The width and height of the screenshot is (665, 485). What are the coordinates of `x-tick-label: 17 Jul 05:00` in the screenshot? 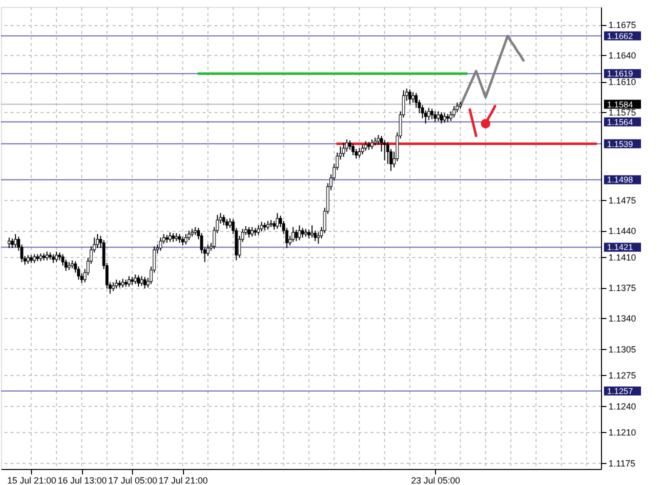 It's located at (133, 480).